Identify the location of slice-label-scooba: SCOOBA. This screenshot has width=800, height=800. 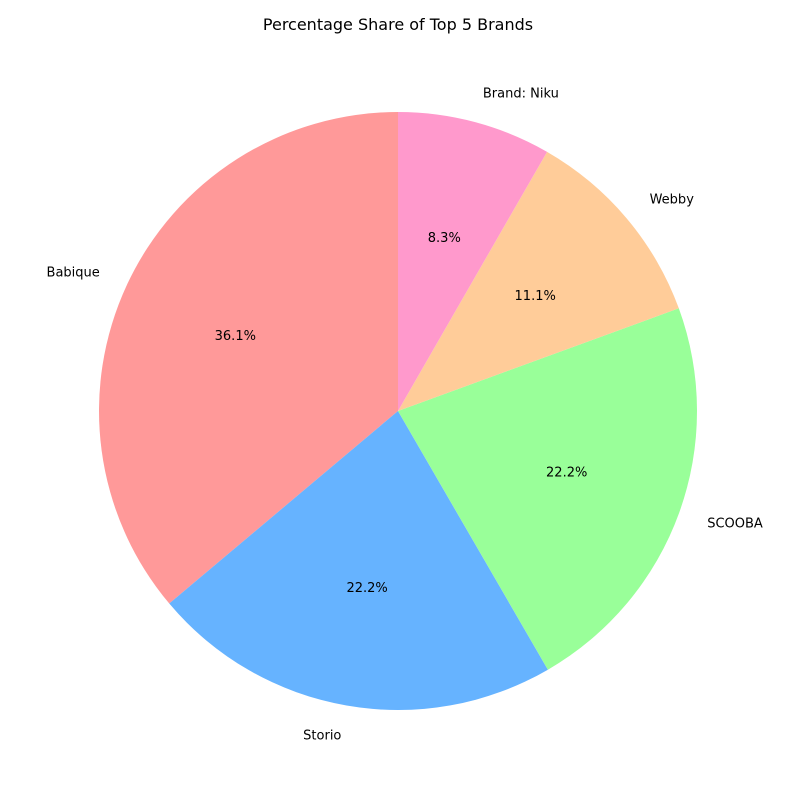
(735, 524).